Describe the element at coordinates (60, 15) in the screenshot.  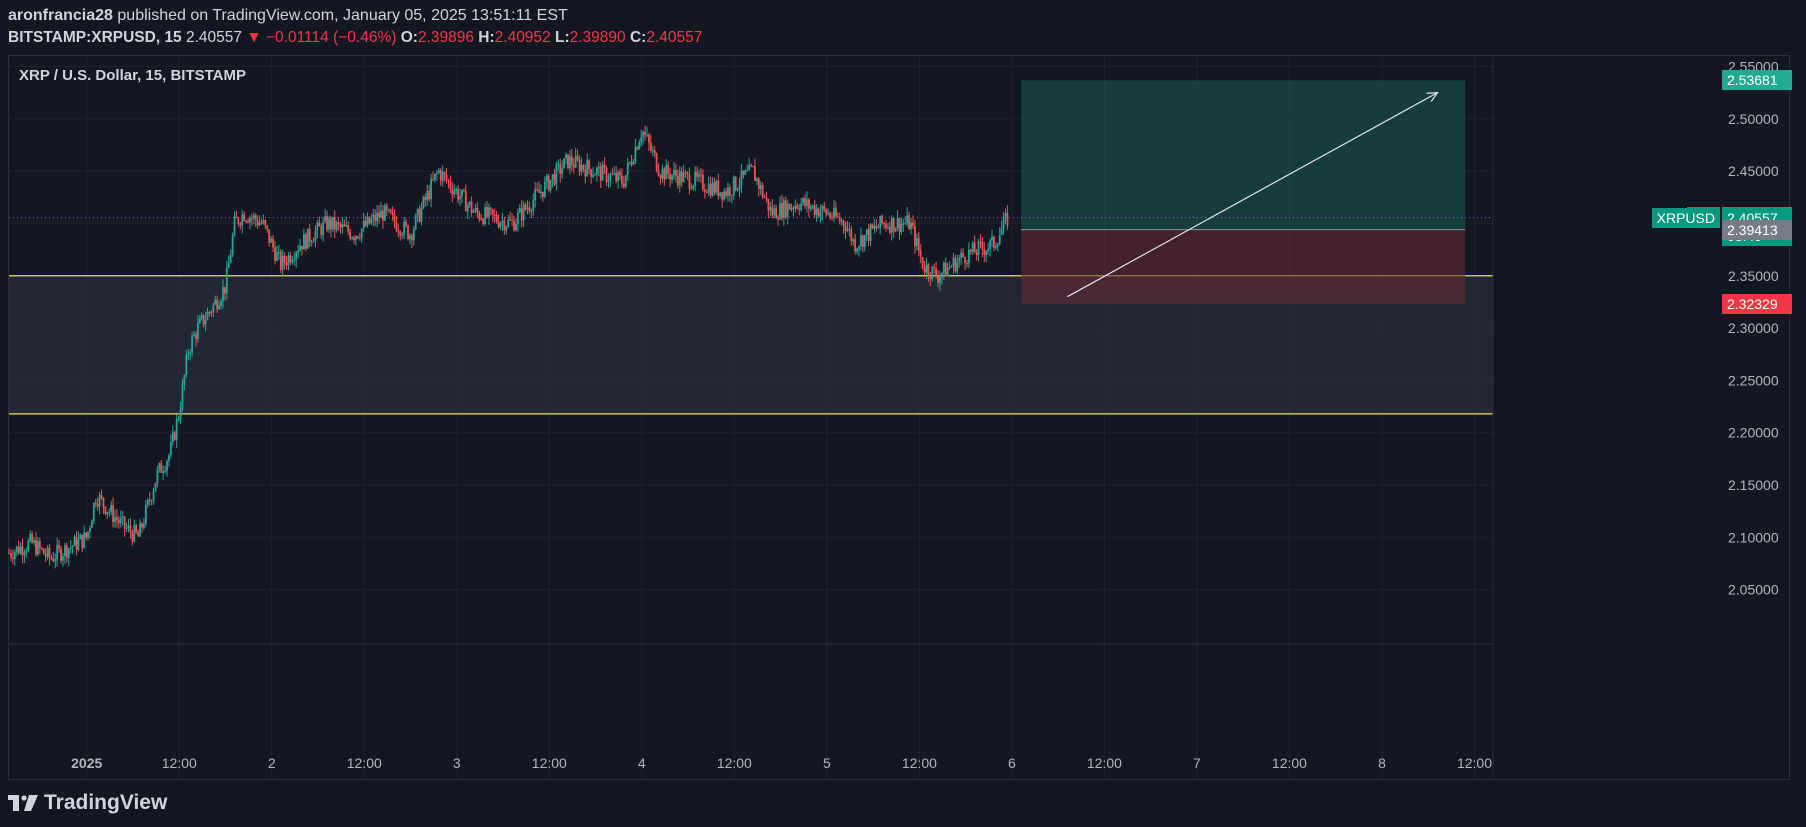
I see `author-name: aronfrancia28` at that location.